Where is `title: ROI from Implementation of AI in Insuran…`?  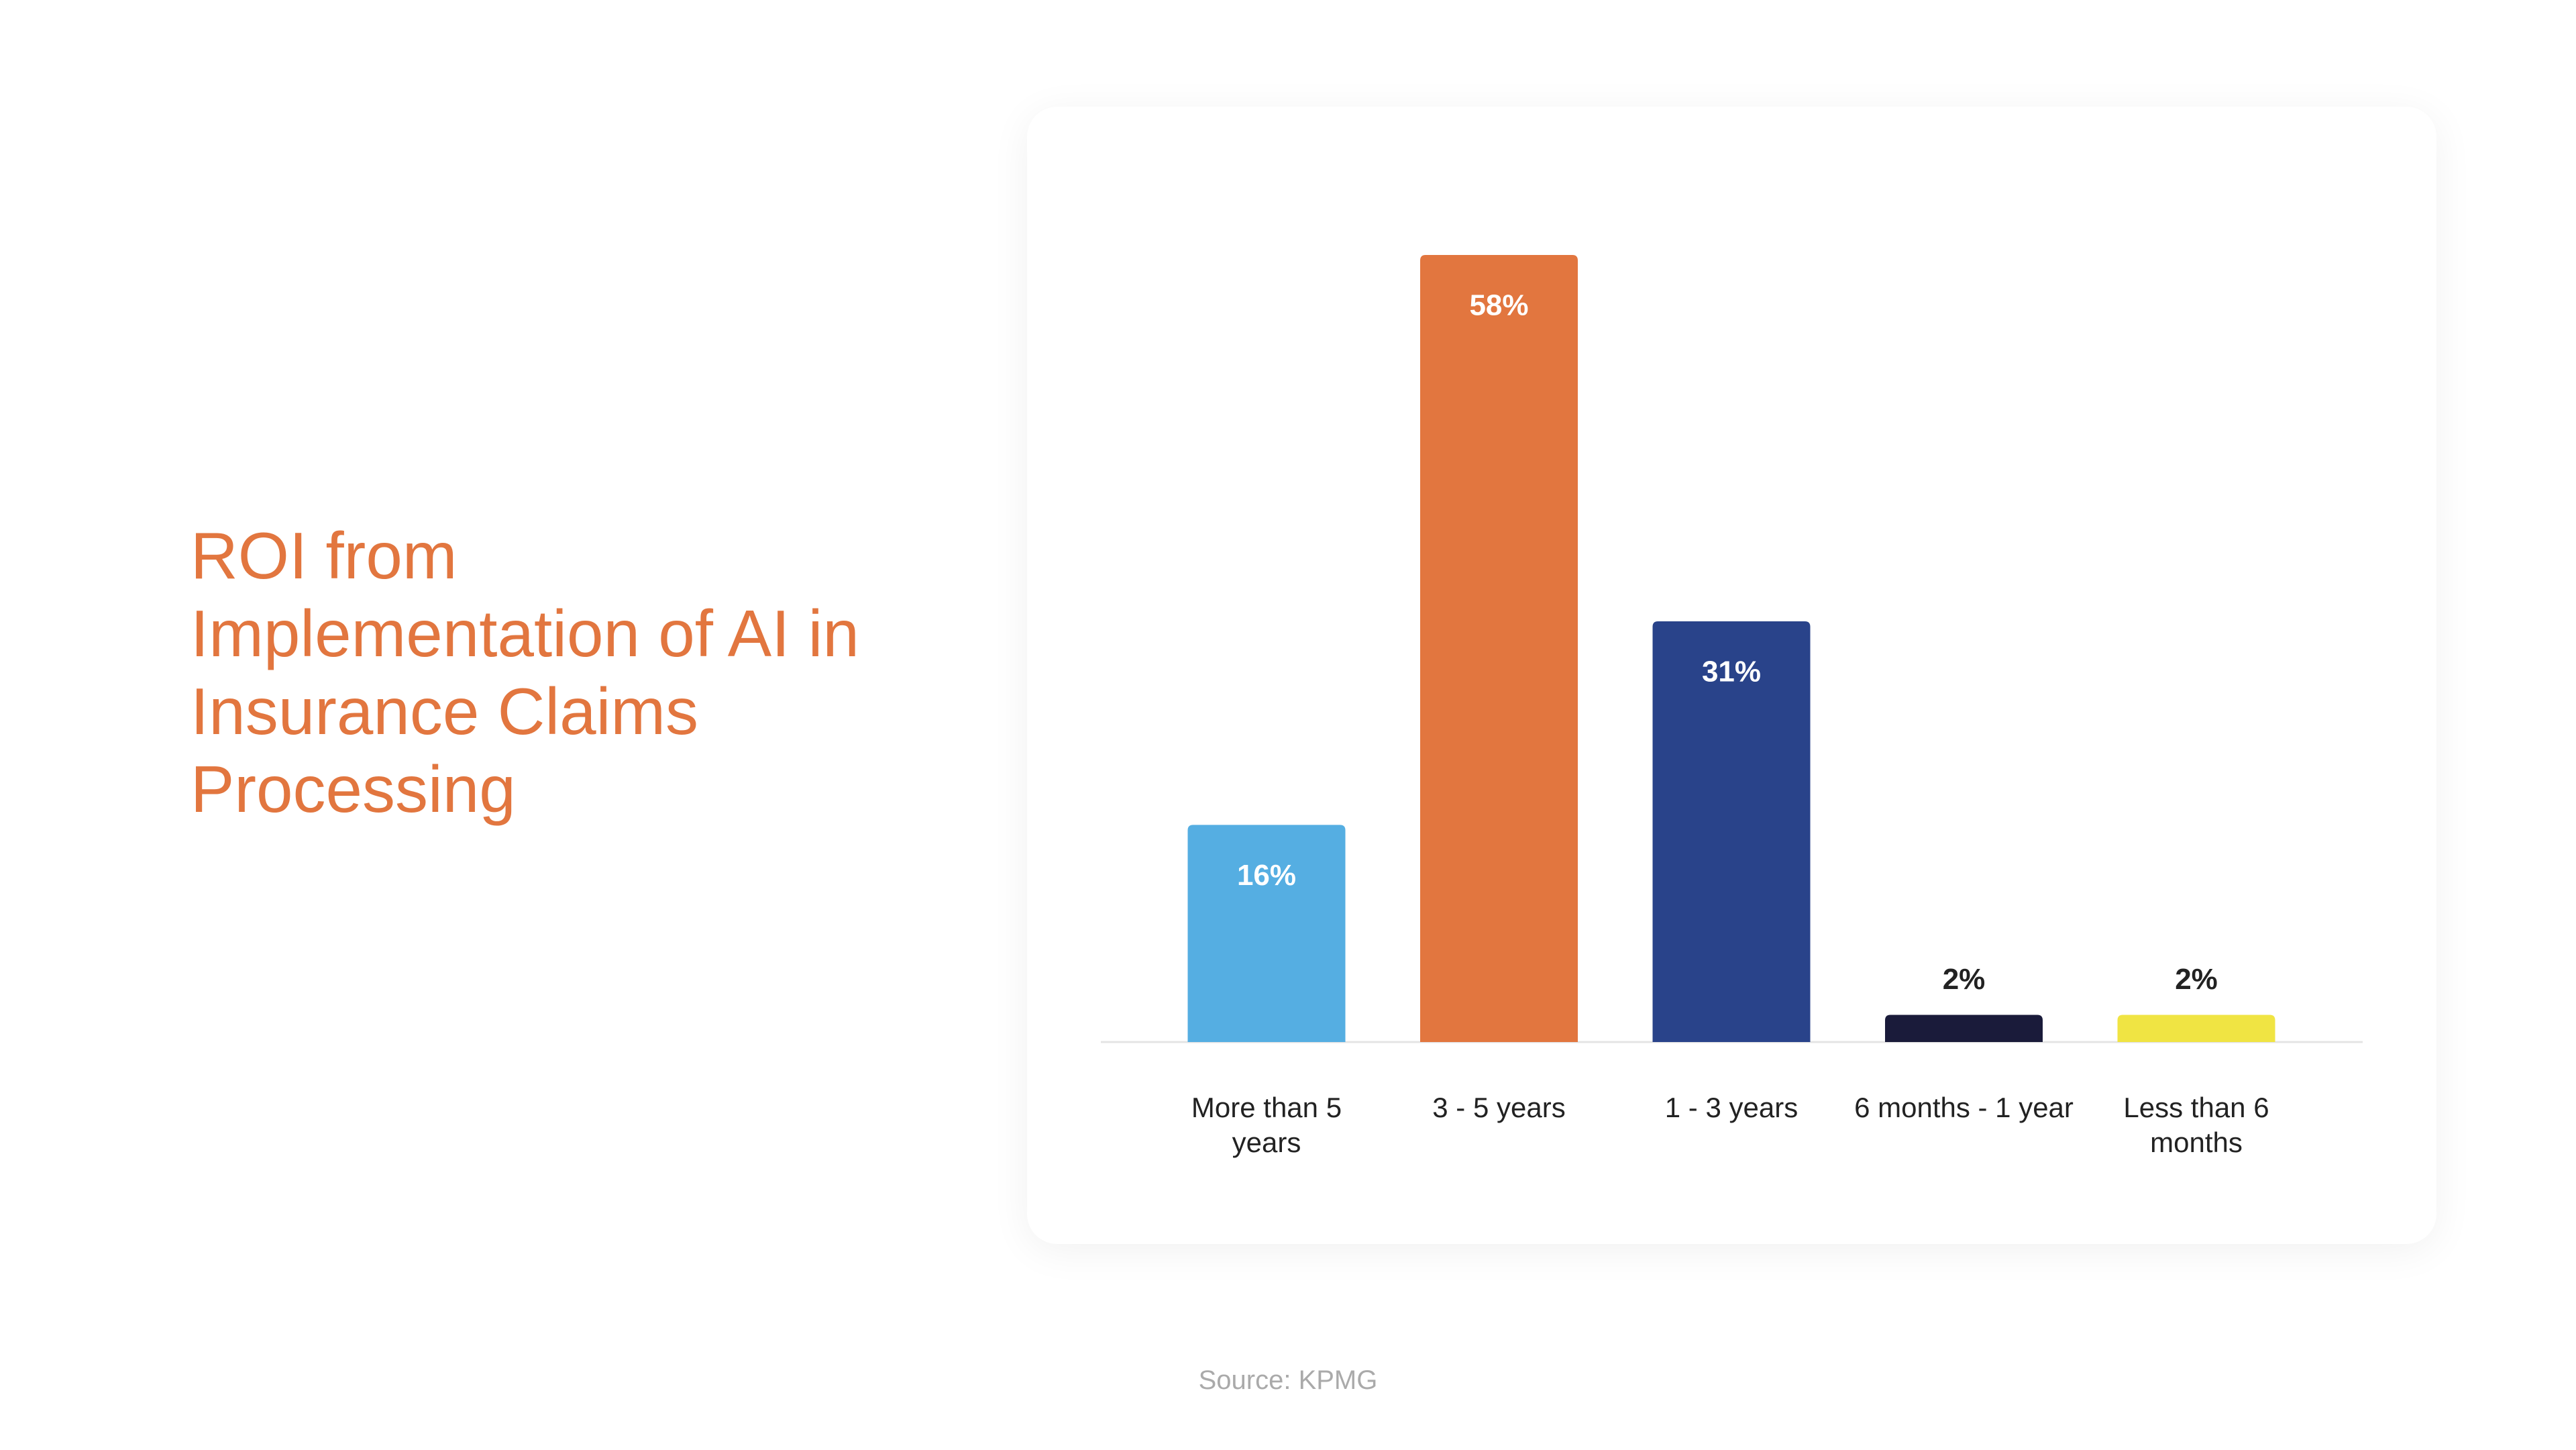 title: ROI from Implementation of AI in Insuran… is located at coordinates (525, 672).